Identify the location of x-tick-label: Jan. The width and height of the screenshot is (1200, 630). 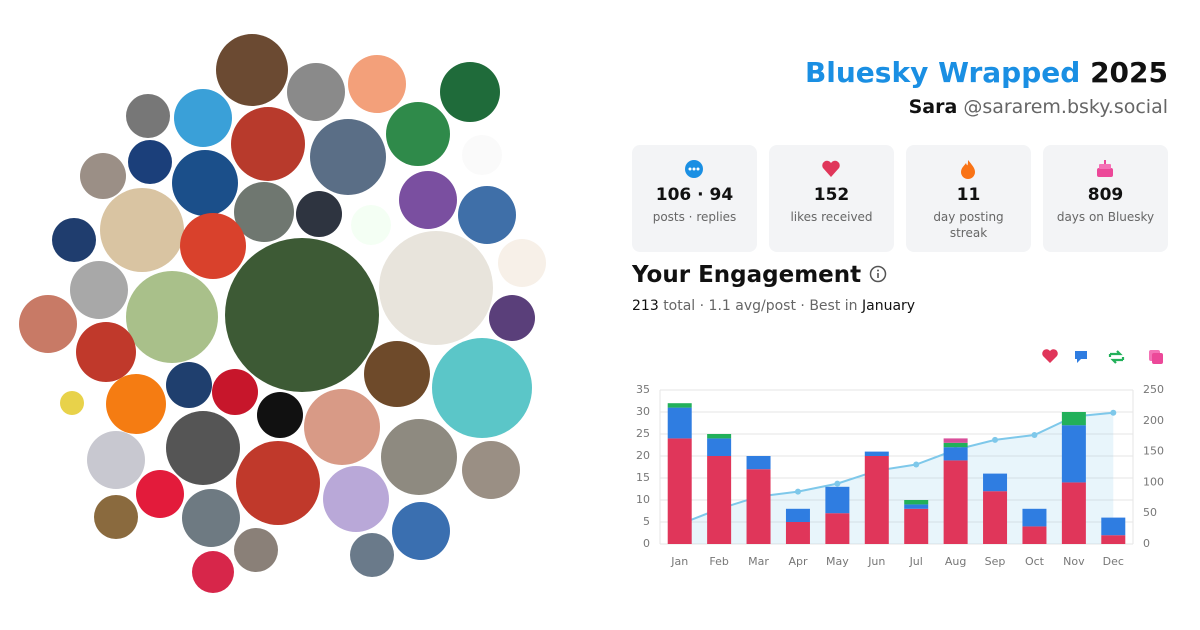
(679, 561).